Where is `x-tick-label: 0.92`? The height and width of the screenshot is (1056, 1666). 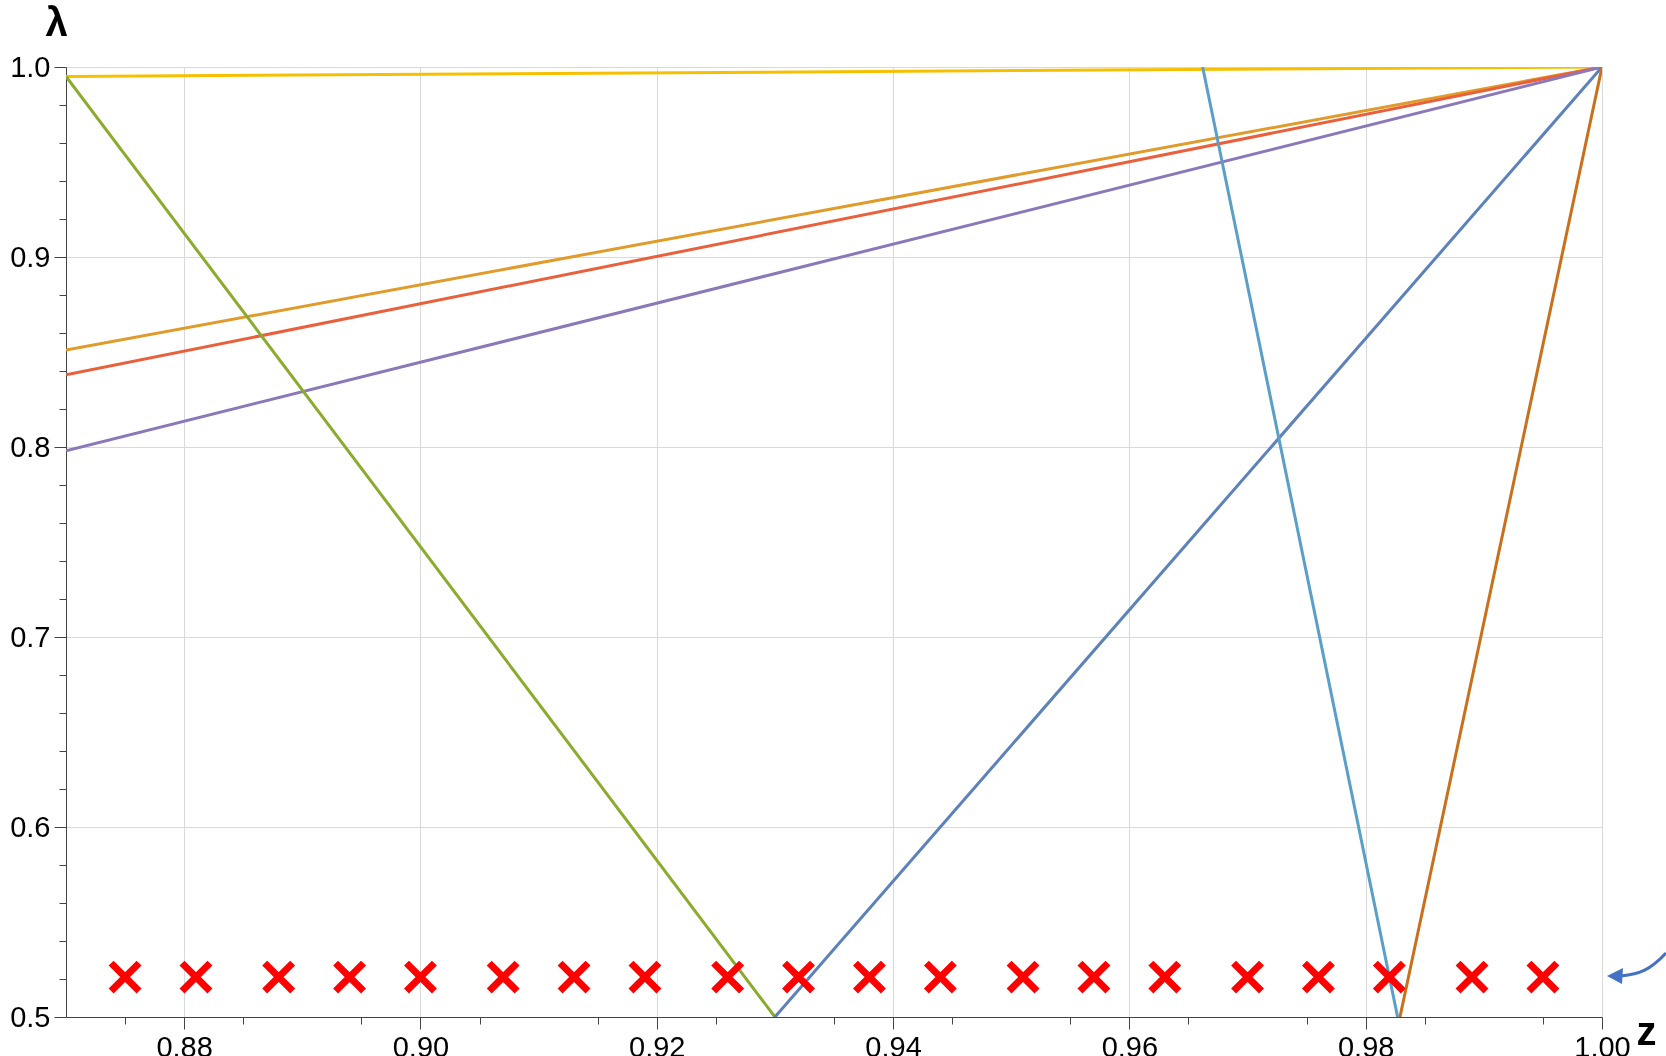 x-tick-label: 0.92 is located at coordinates (657, 1043).